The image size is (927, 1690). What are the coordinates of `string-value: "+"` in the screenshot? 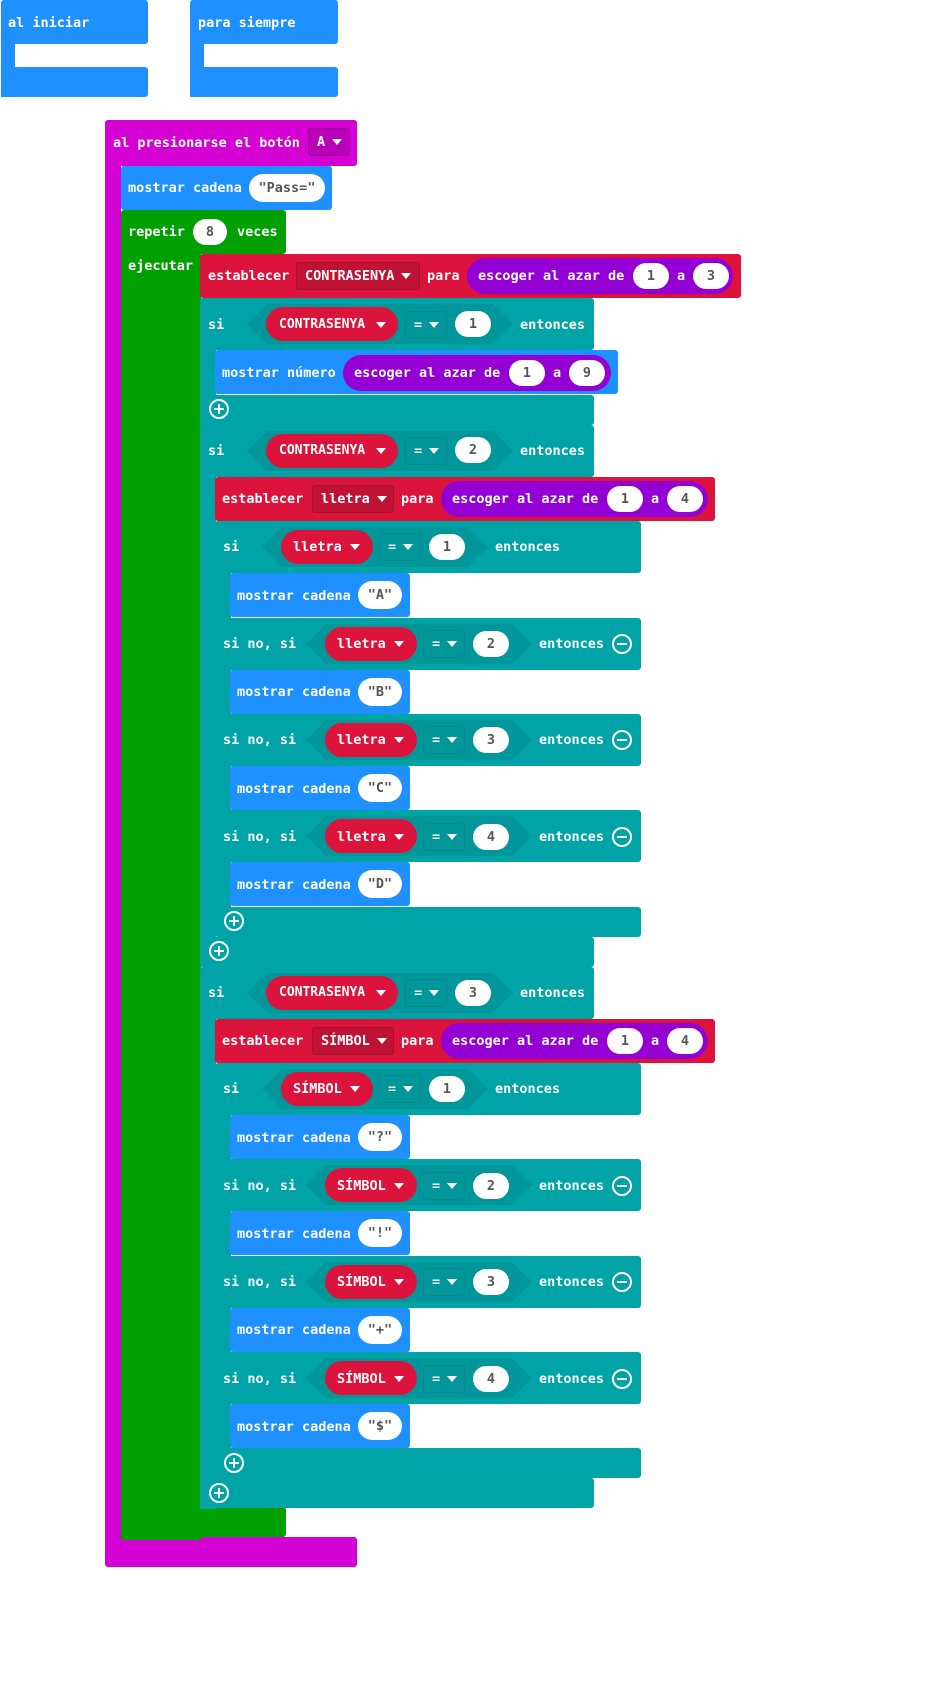 It's located at (380, 1330).